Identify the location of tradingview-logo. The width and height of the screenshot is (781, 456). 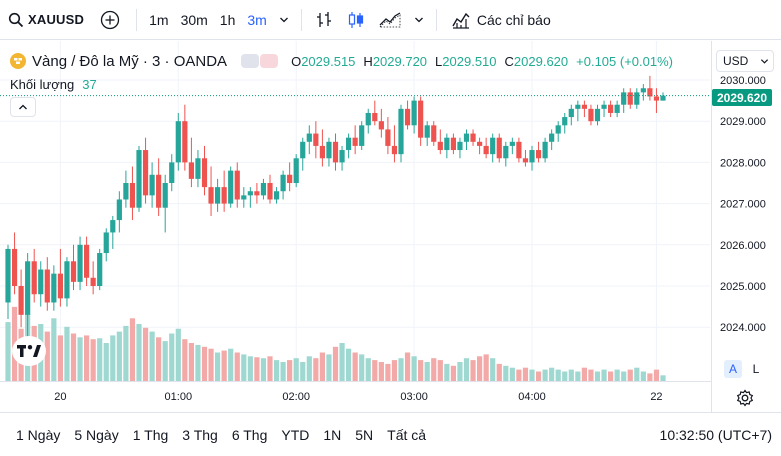
(29, 351).